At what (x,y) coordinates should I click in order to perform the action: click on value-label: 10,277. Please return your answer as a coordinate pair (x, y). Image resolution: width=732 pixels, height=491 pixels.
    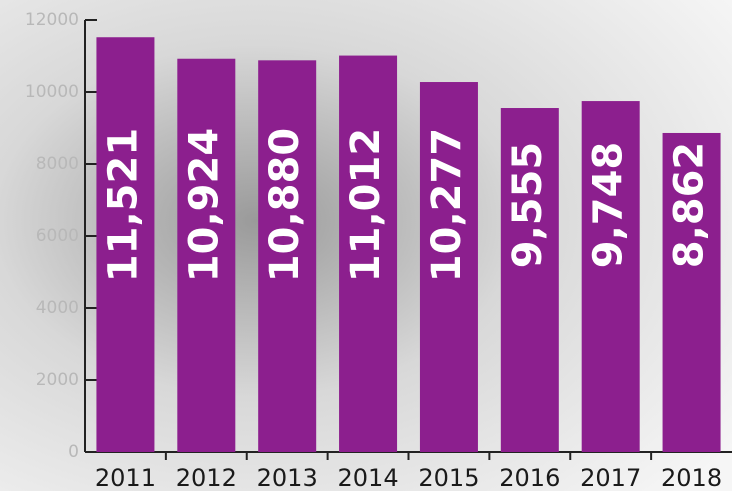
    Looking at the image, I should click on (447, 205).